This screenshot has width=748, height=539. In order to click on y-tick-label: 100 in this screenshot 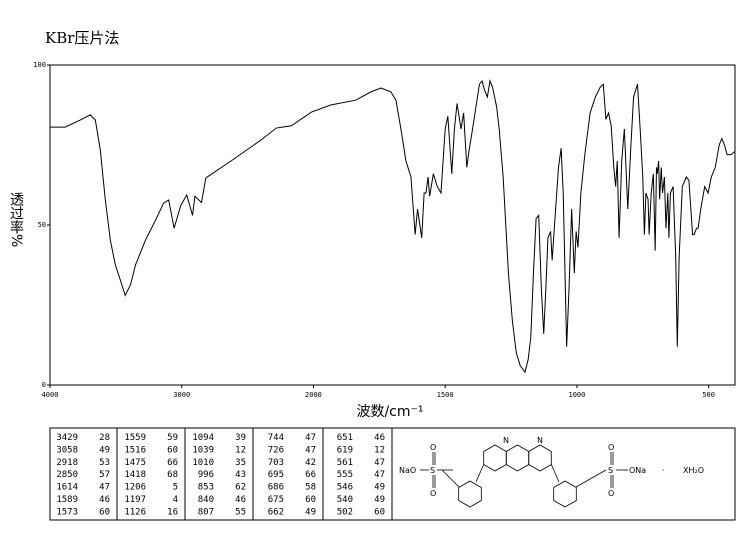, I will do `click(39, 65)`.